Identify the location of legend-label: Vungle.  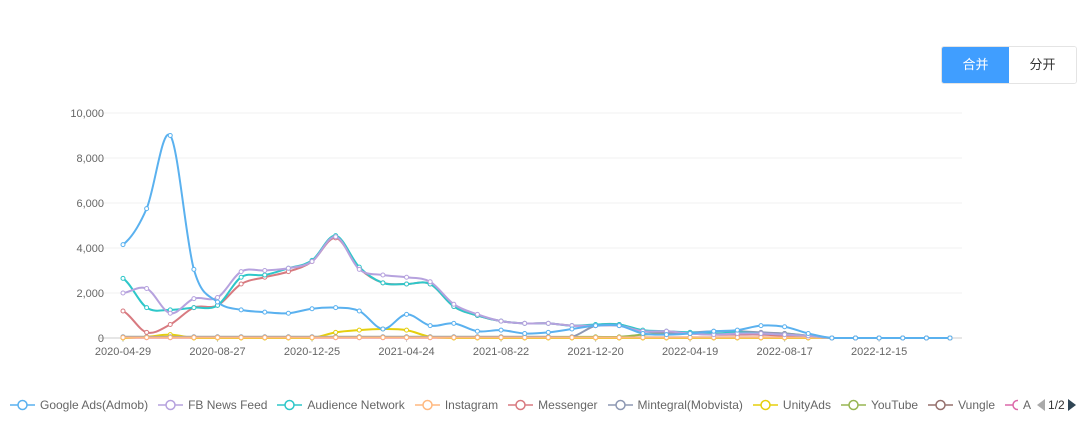
(977, 405).